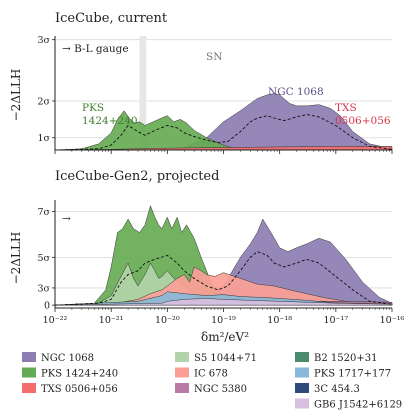  Describe the element at coordinates (79, 374) in the screenshot. I see `legend-label: PKS 1424+240` at that location.